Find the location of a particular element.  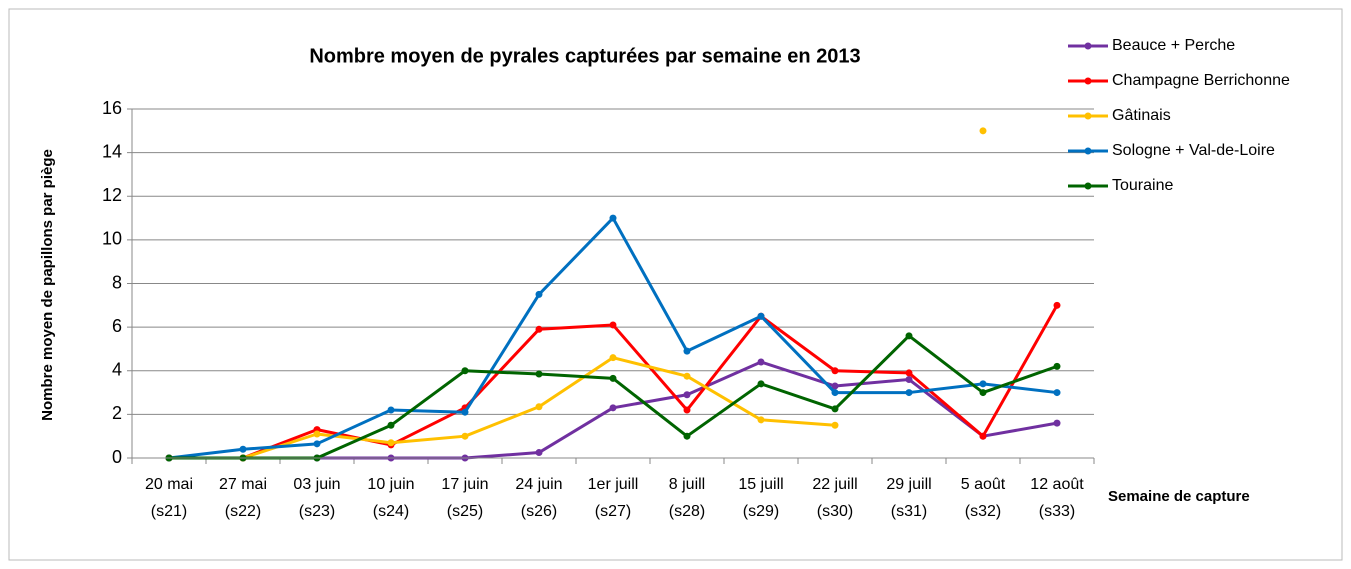

y-tick-label: 16 is located at coordinates (112, 108).